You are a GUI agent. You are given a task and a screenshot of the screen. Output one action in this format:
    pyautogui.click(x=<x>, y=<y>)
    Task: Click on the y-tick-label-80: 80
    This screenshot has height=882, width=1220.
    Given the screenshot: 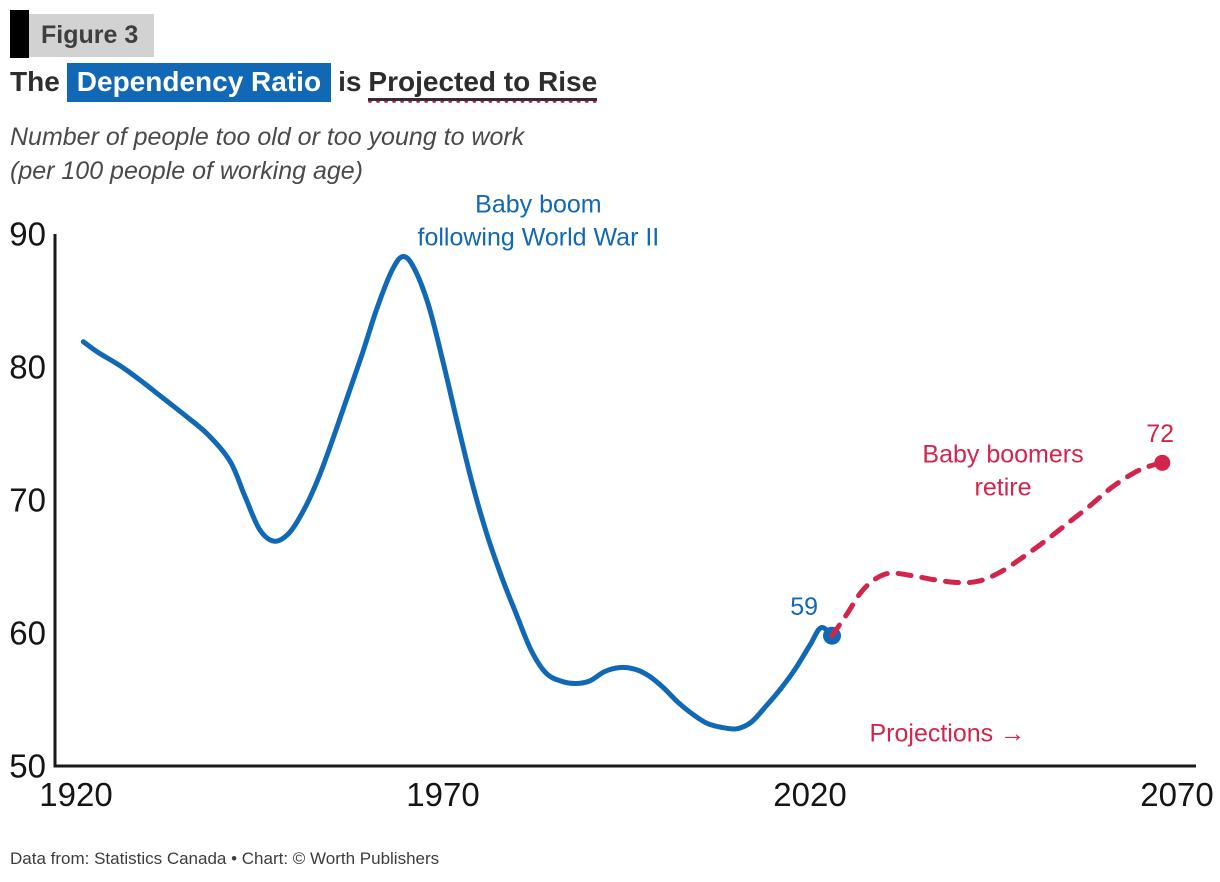 What is the action you would take?
    pyautogui.click(x=27, y=367)
    